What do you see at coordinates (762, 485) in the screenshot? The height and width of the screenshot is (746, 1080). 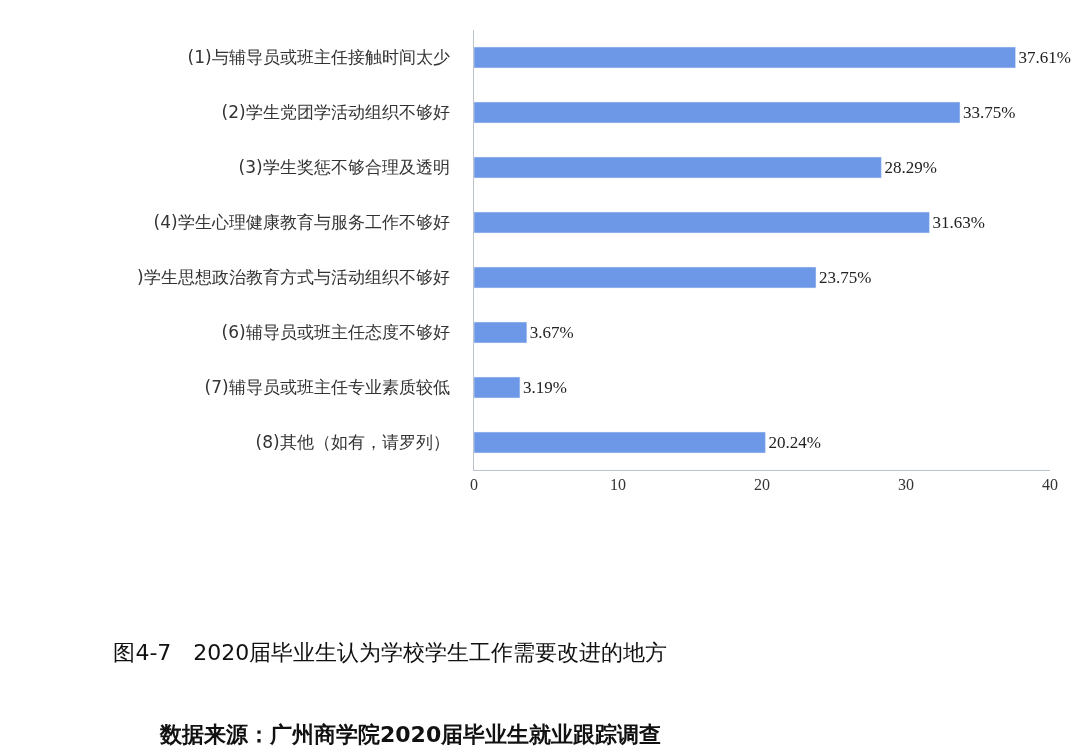 I see `x-tick-label: 20` at bounding box center [762, 485].